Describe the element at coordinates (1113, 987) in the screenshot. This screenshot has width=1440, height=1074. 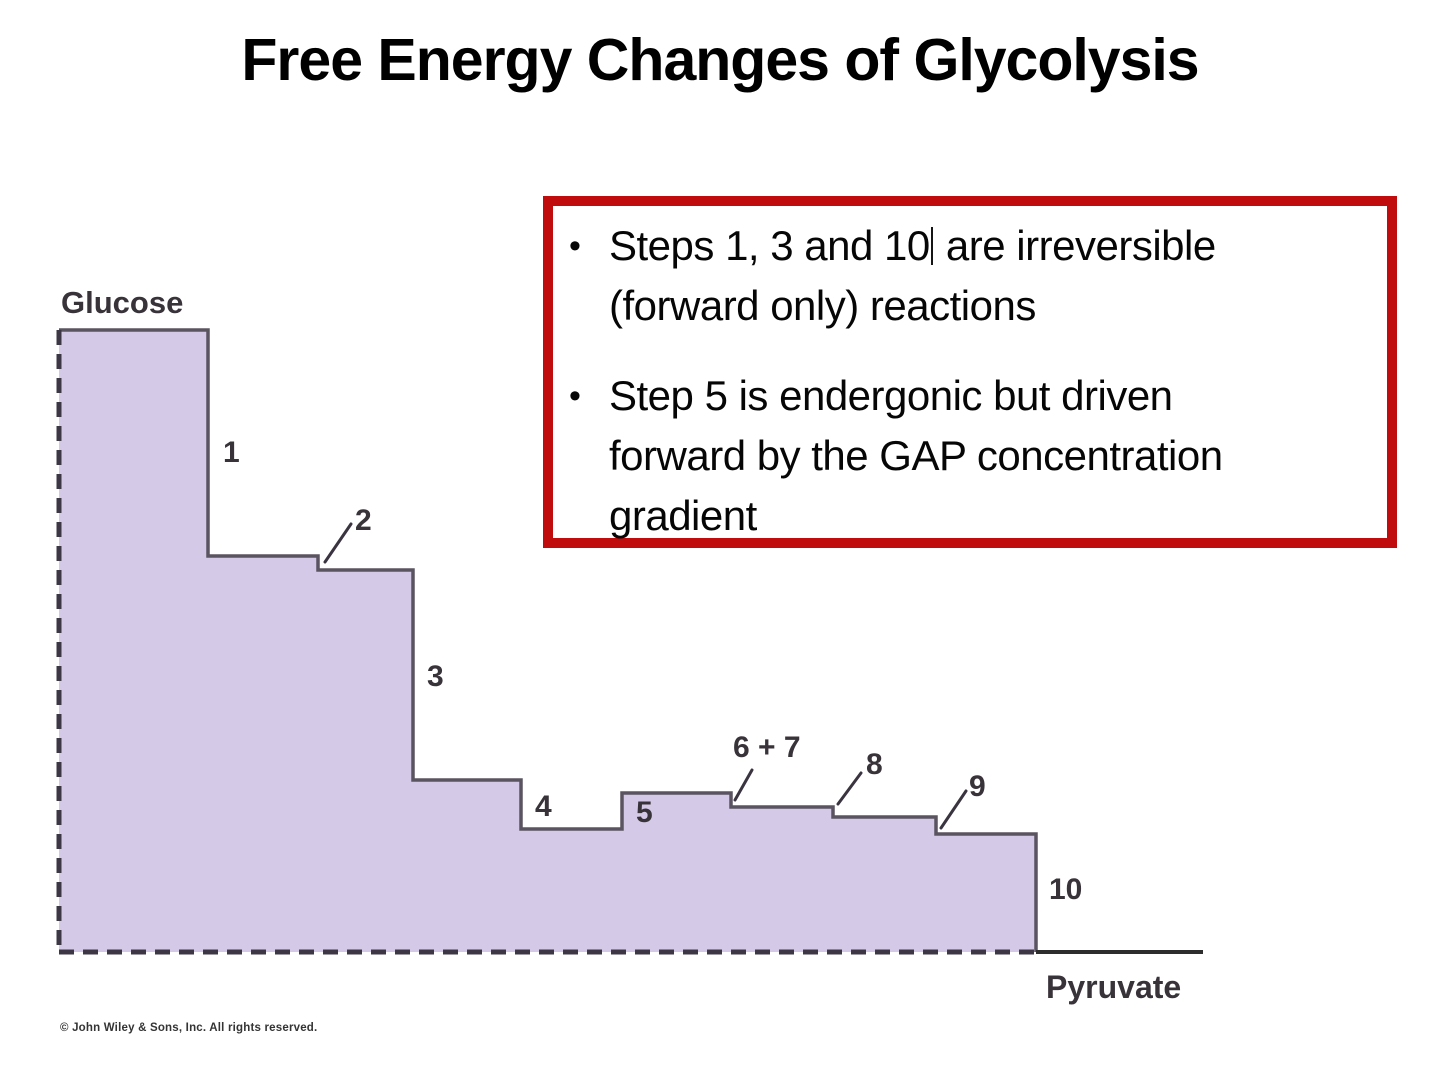
I see `pyruvate-label: Pyruvate` at that location.